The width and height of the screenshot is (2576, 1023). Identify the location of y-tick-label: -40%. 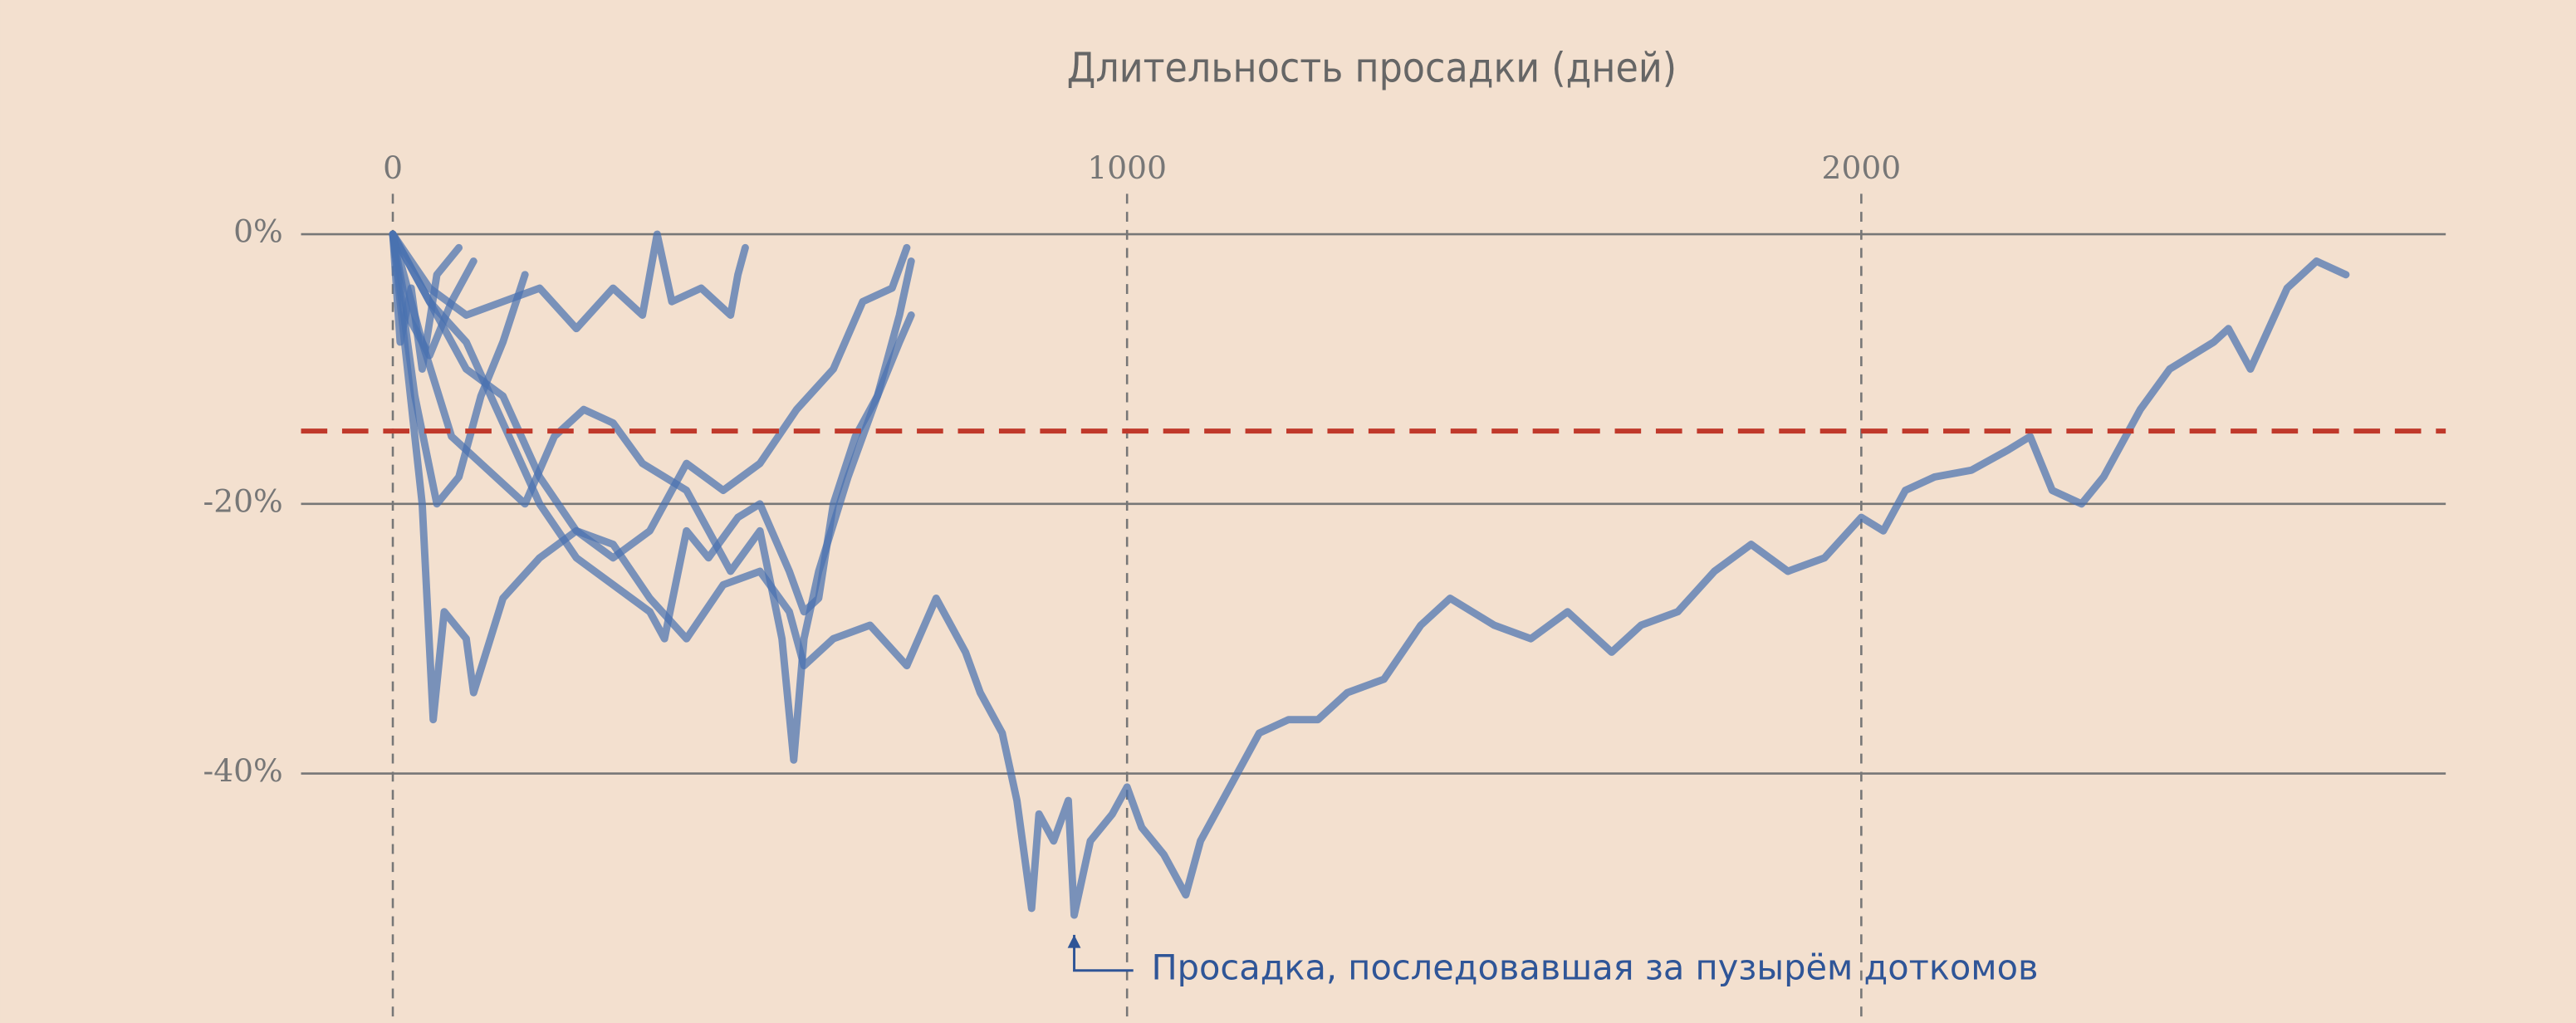
(243, 771).